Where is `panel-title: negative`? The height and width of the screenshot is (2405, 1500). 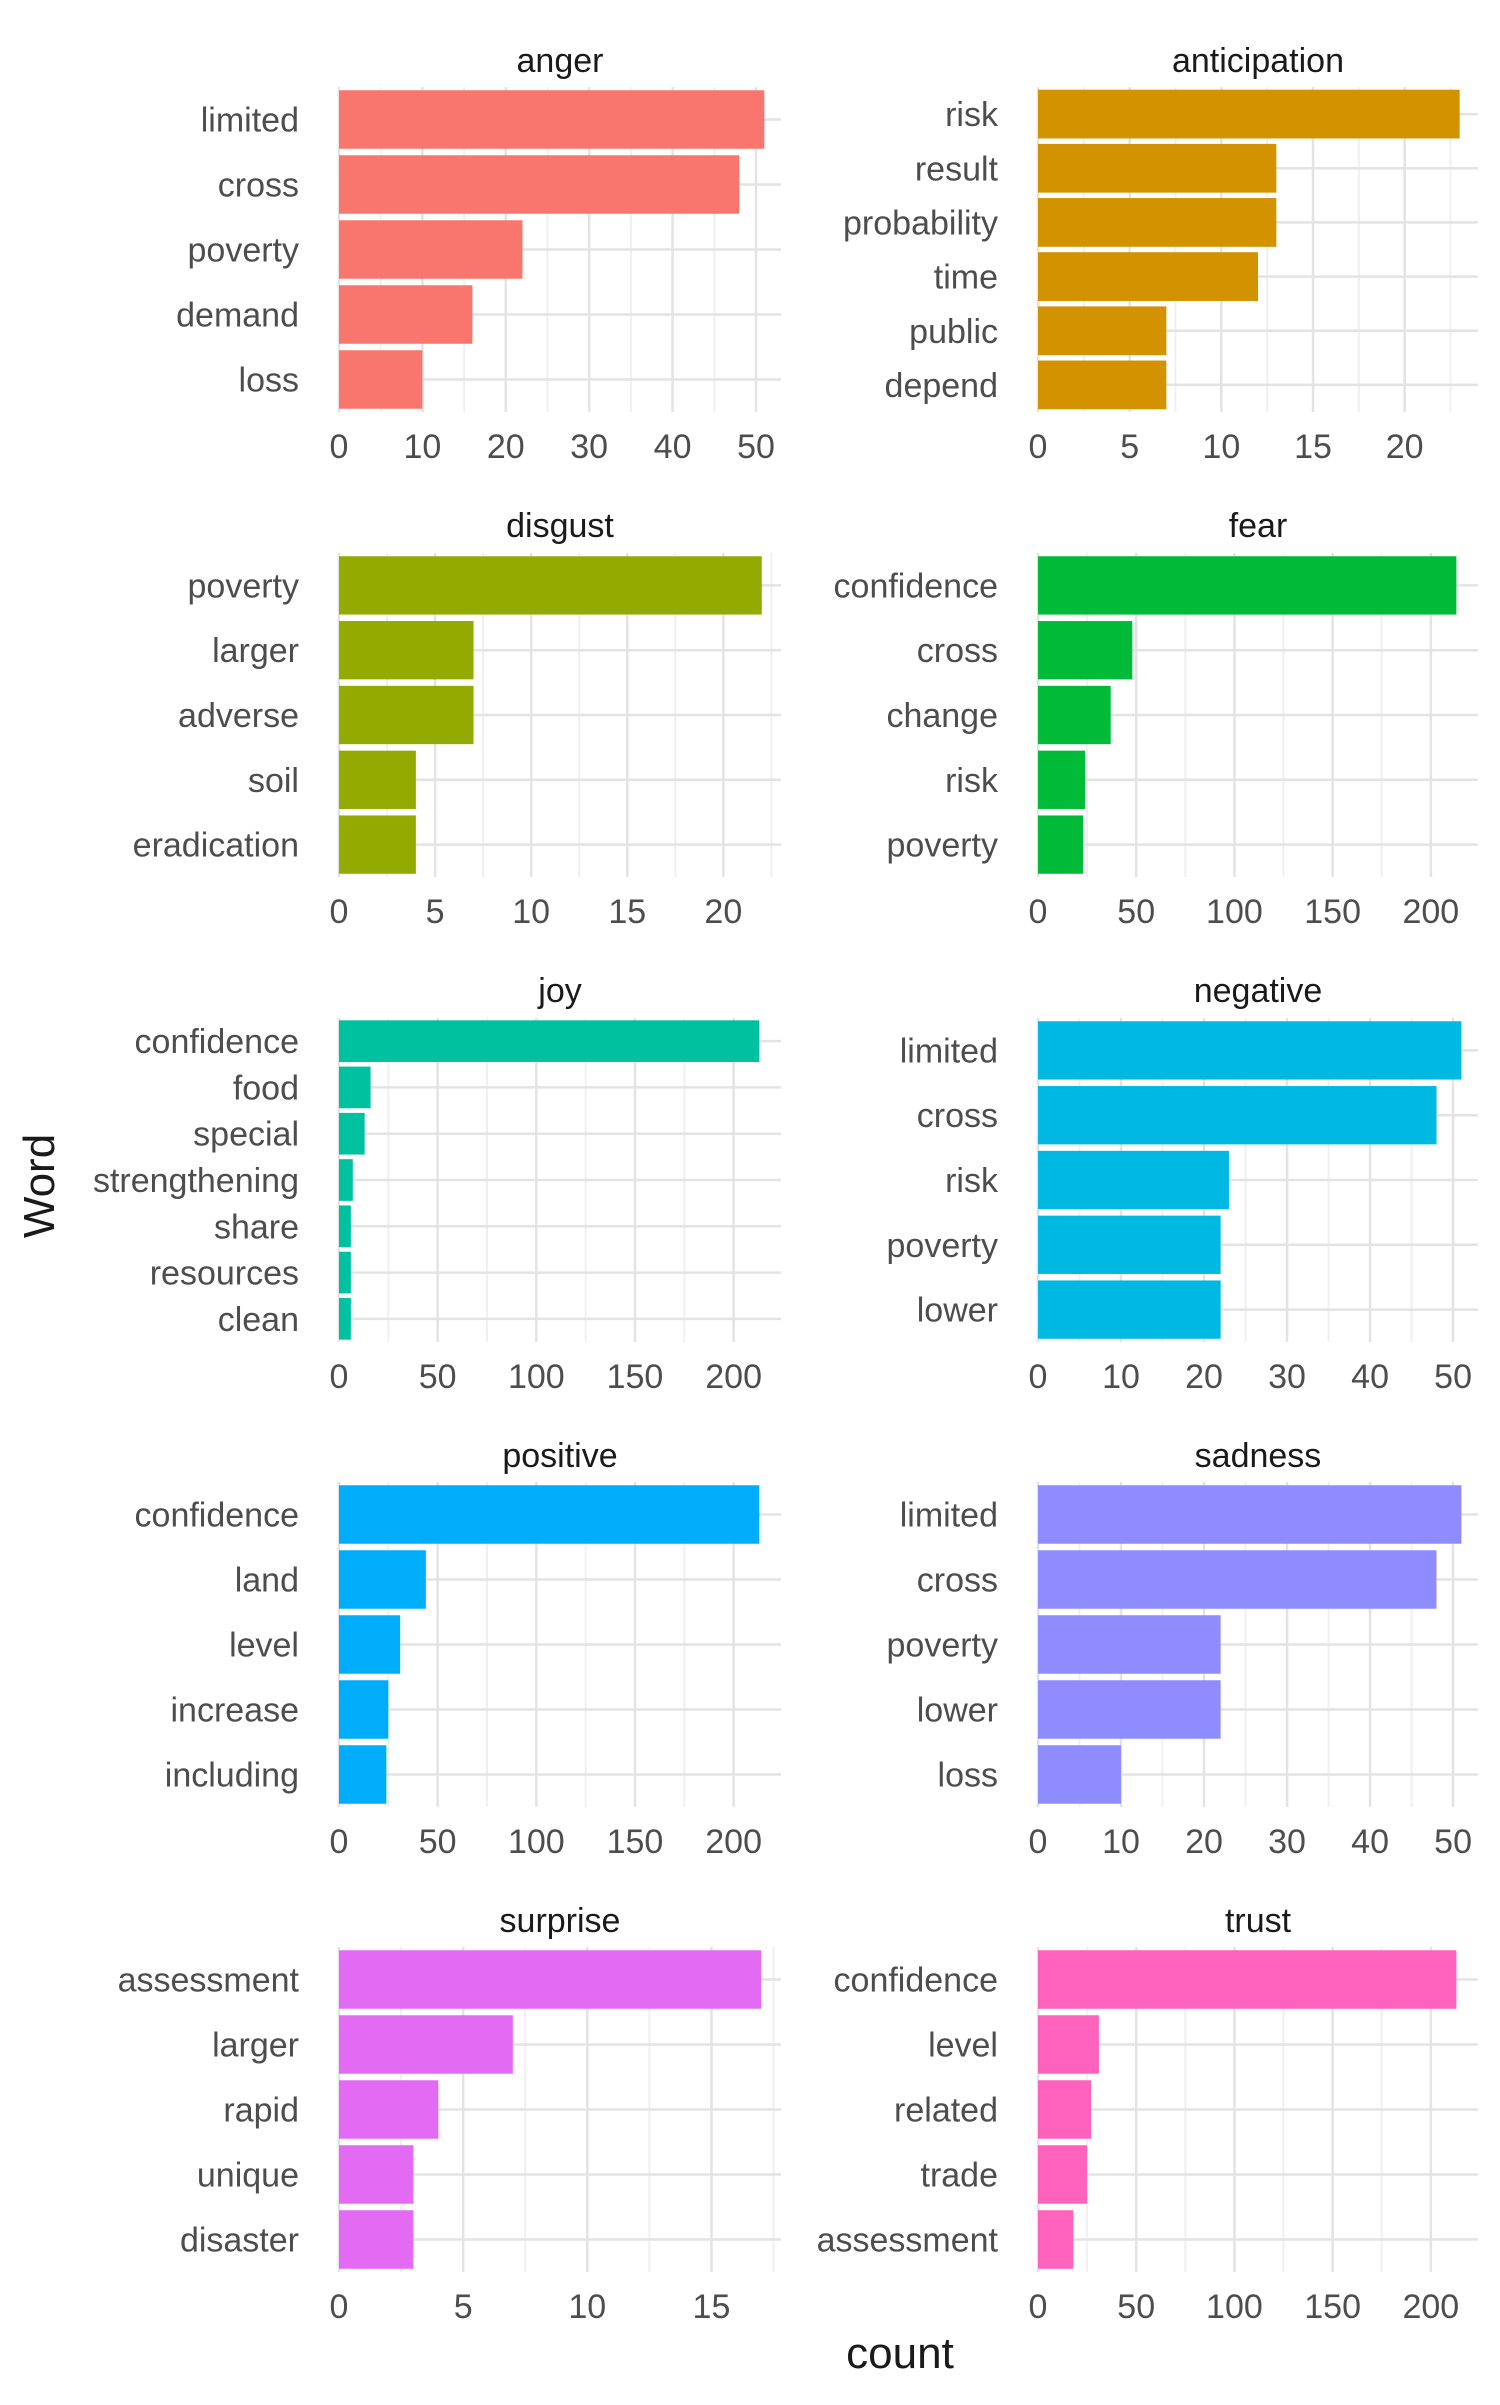
panel-title: negative is located at coordinates (1258, 991).